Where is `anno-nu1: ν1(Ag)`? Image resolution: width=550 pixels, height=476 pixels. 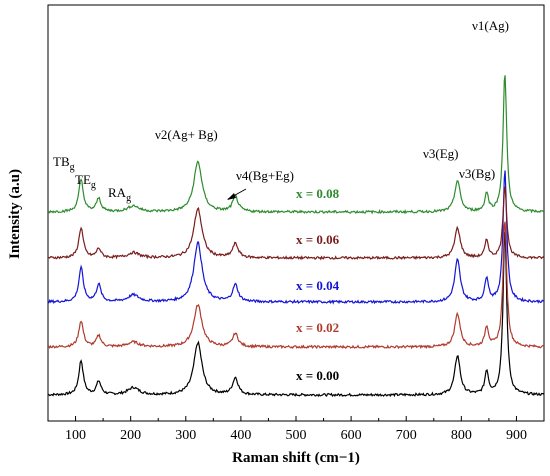
anno-nu1: ν1(Ag) is located at coordinates (490, 25).